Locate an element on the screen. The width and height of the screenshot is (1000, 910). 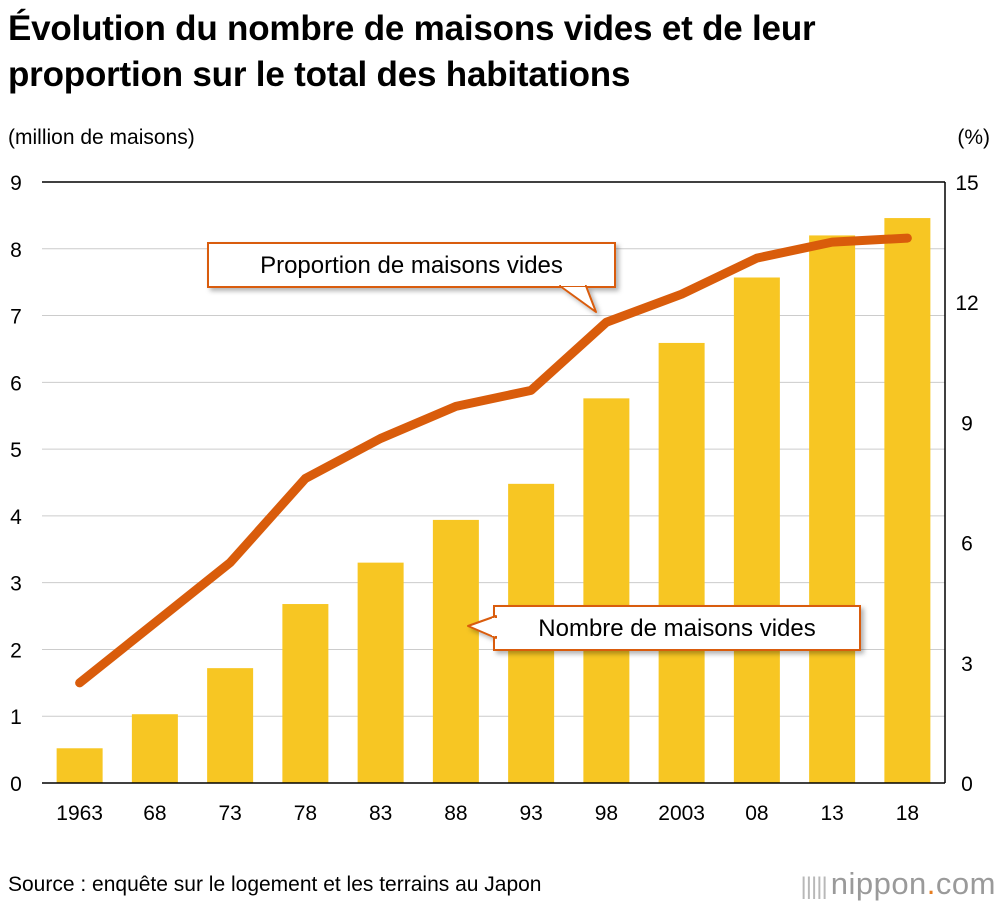
nippon-logo: ||||| nippon.com is located at coordinates (898, 884).